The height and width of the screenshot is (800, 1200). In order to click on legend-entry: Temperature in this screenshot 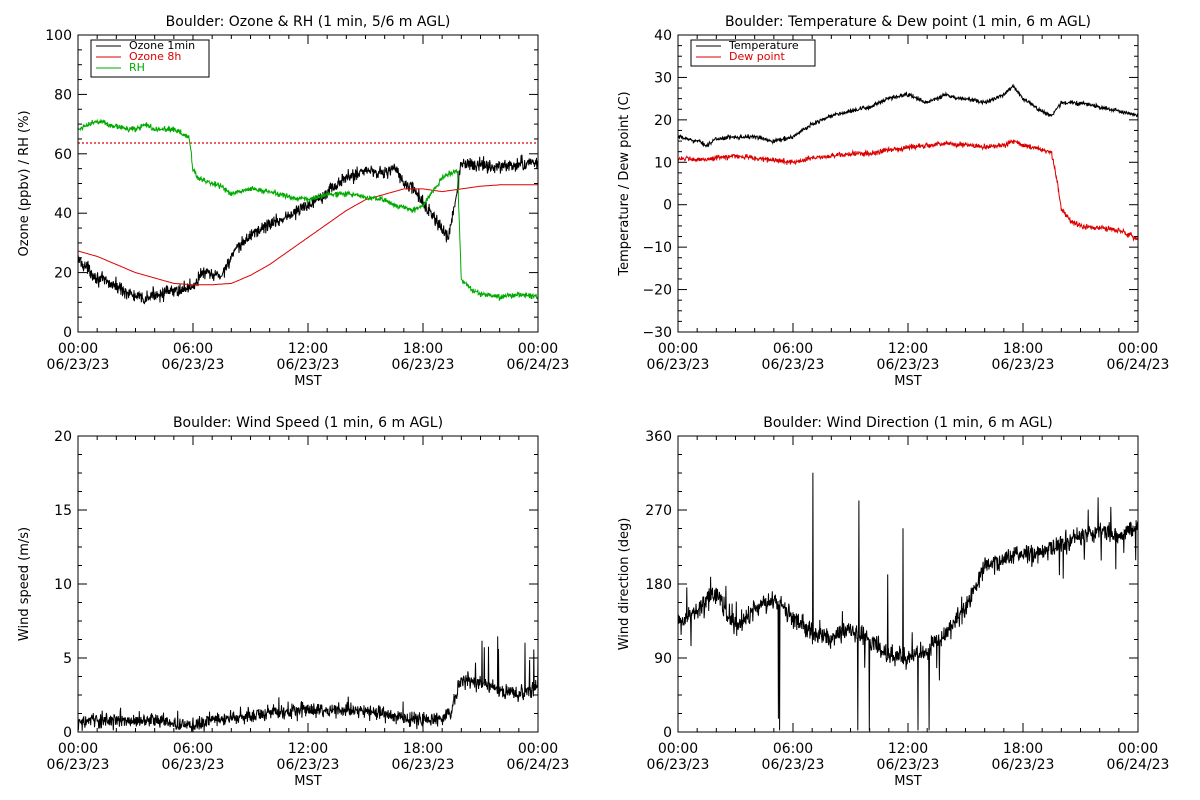, I will do `click(763, 45)`.